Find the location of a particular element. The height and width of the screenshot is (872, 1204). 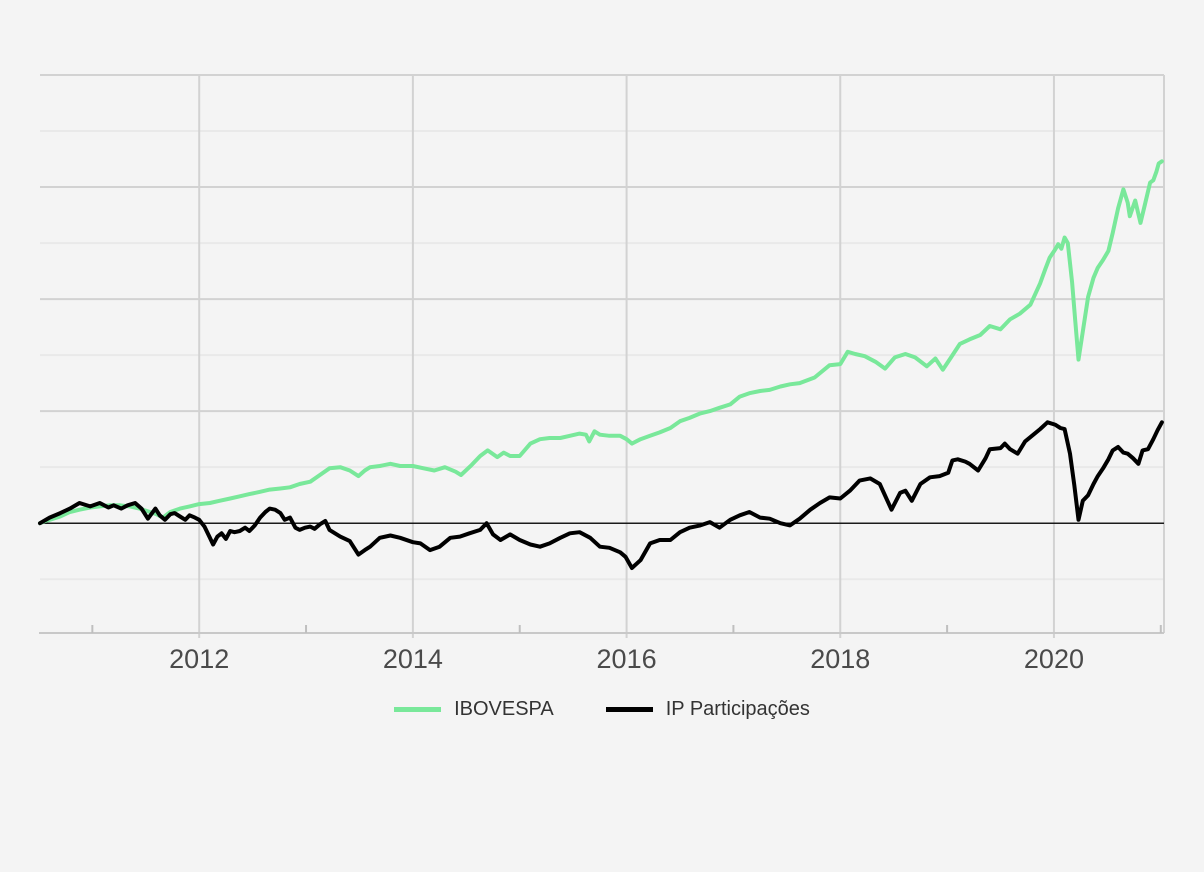

legend-item-ibovespa: IBOVESPA is located at coordinates (474, 709).